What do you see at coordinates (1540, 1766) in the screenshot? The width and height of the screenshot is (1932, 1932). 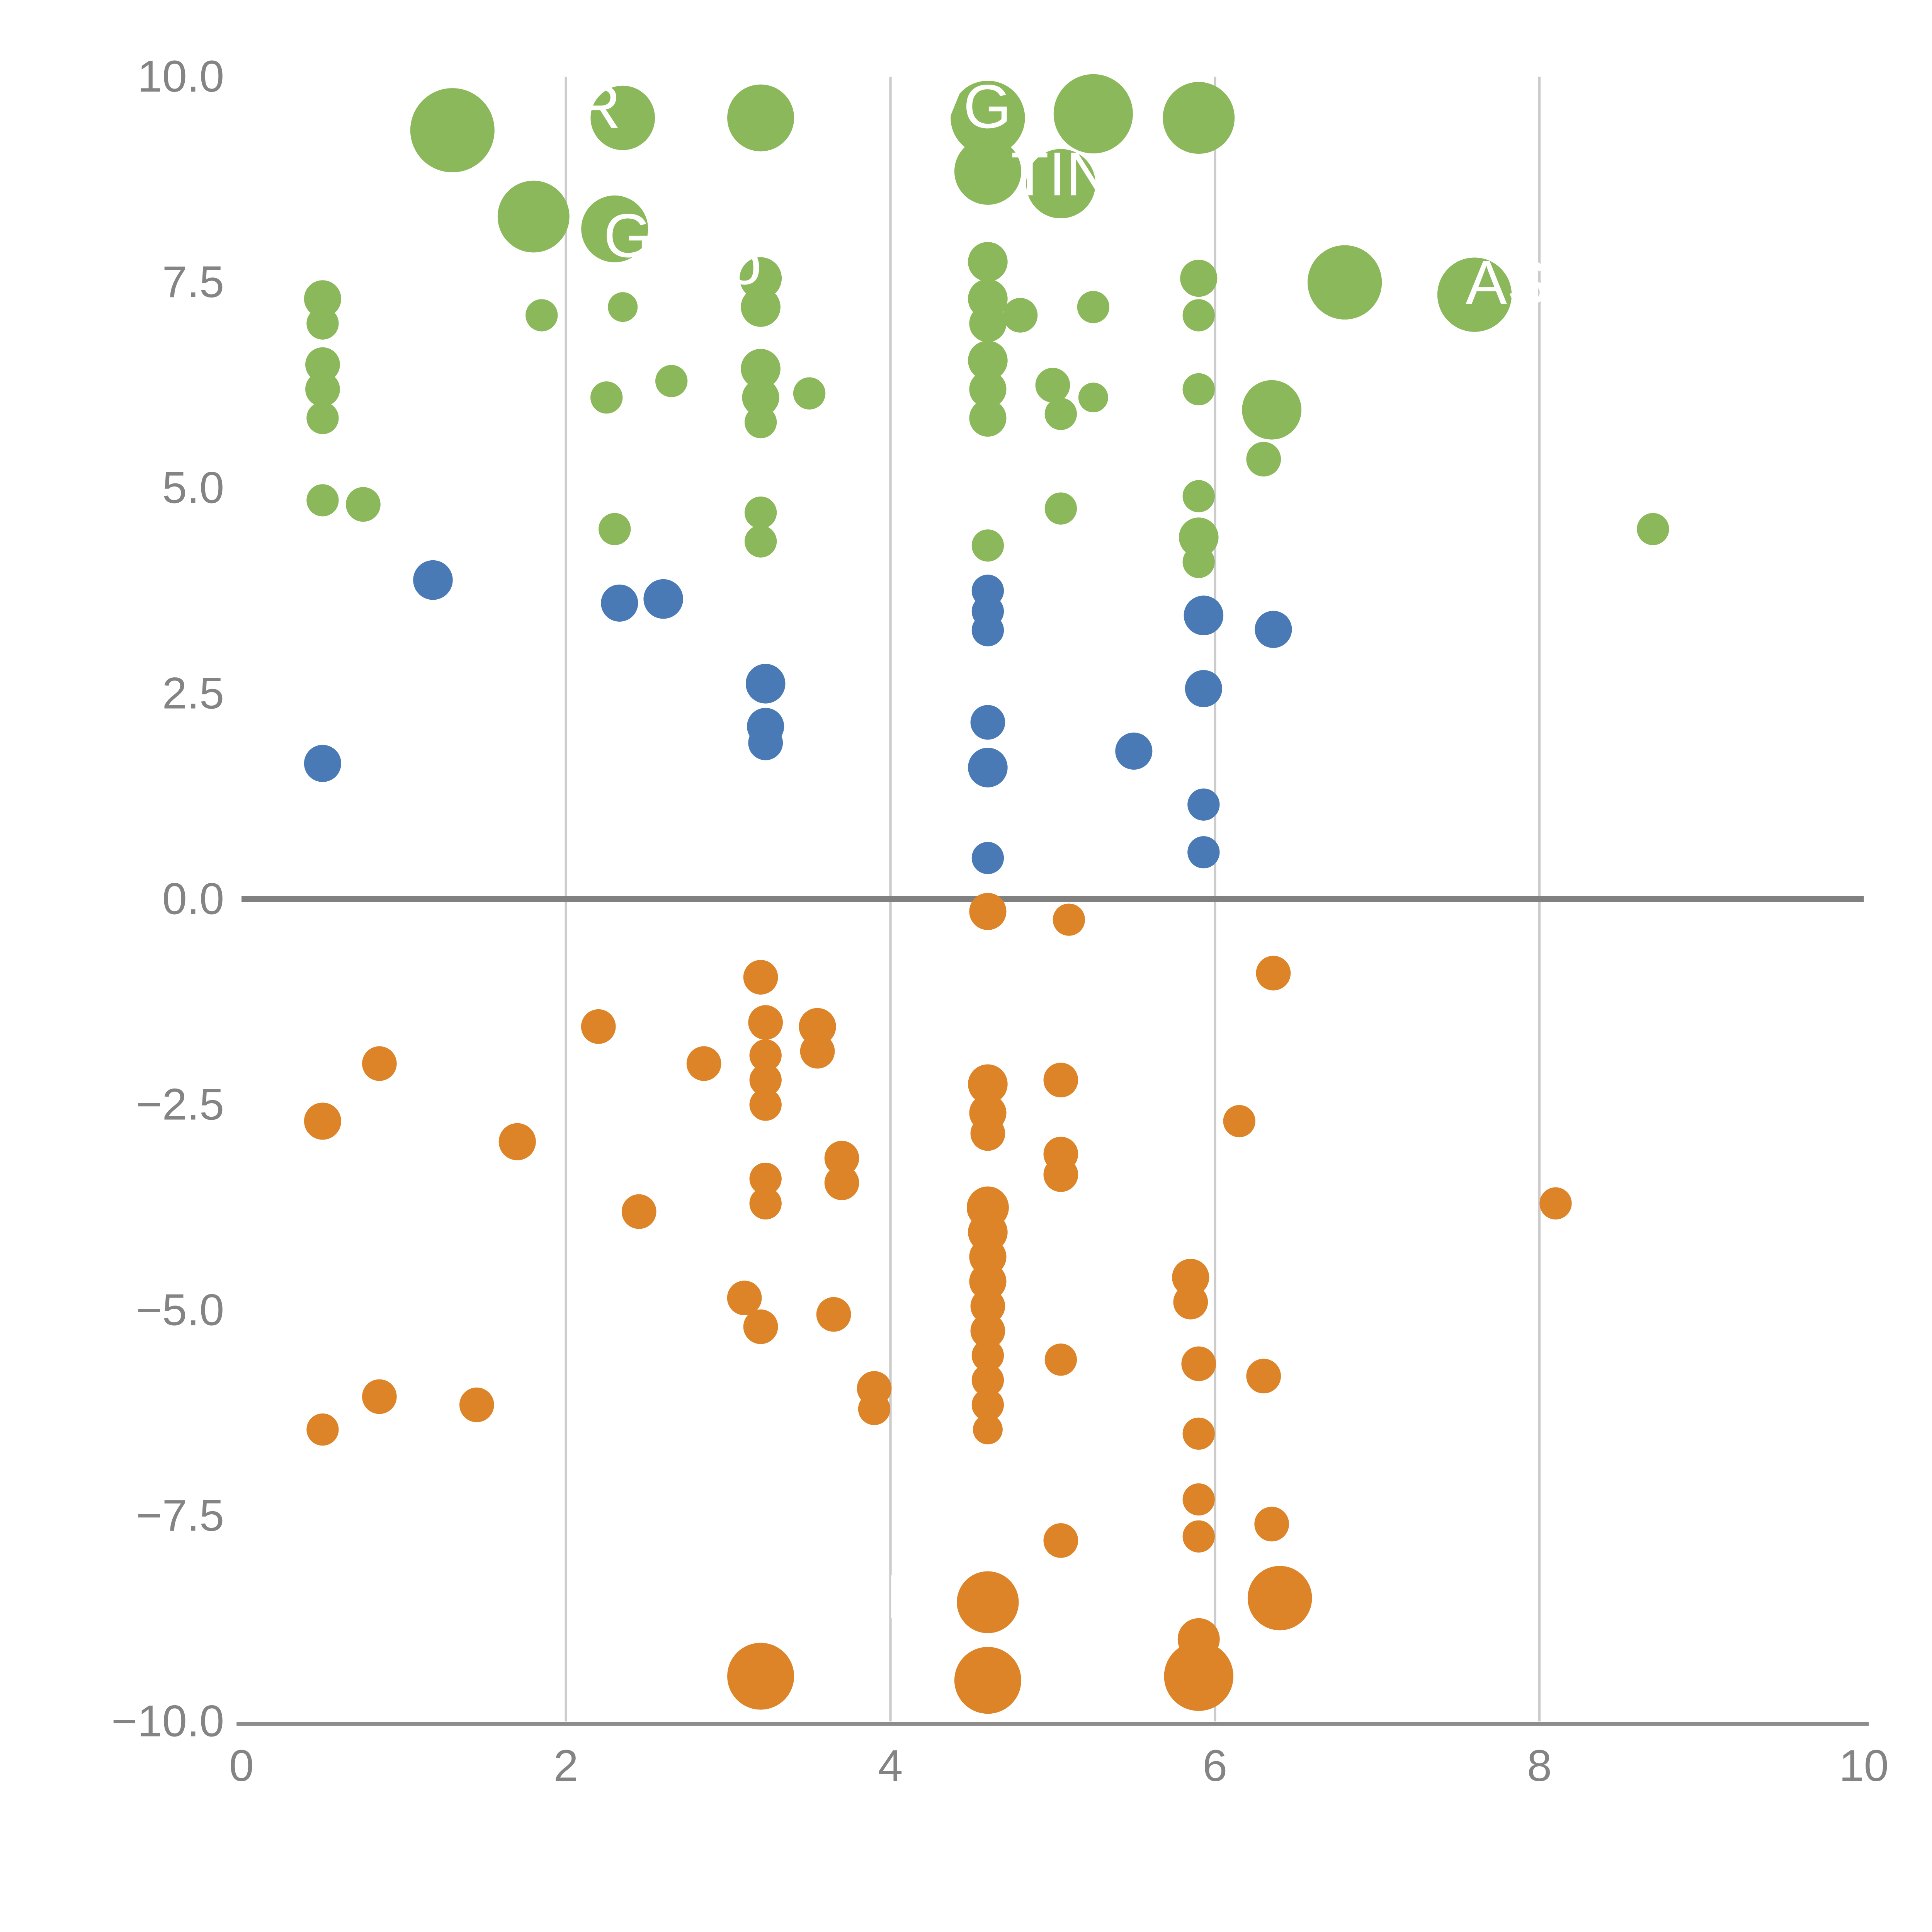 I see `x-tick-label: 8` at bounding box center [1540, 1766].